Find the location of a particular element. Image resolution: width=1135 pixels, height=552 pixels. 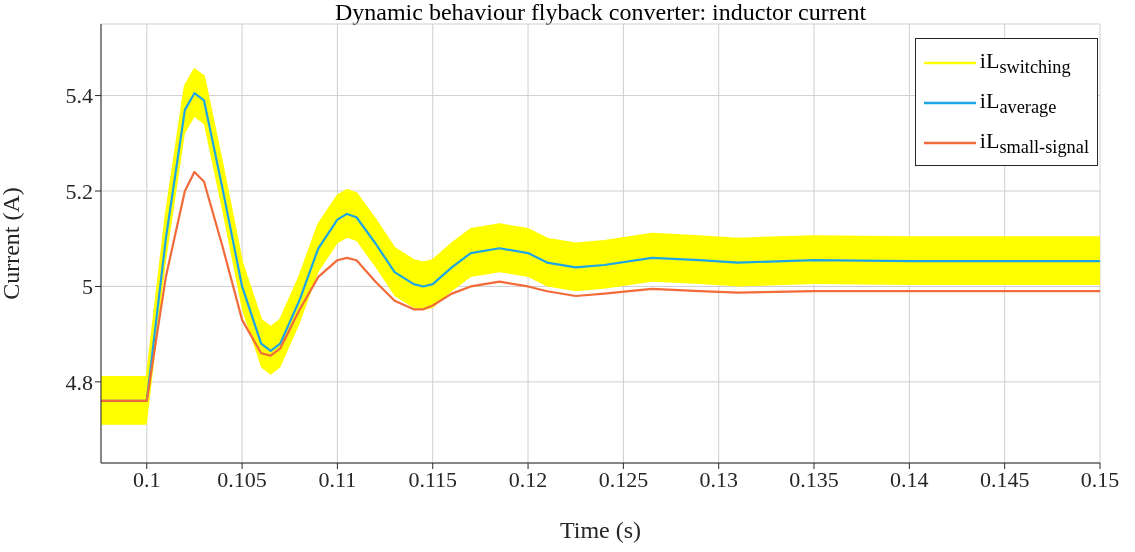

x-tick-label: 0.145 is located at coordinates (1004, 479).